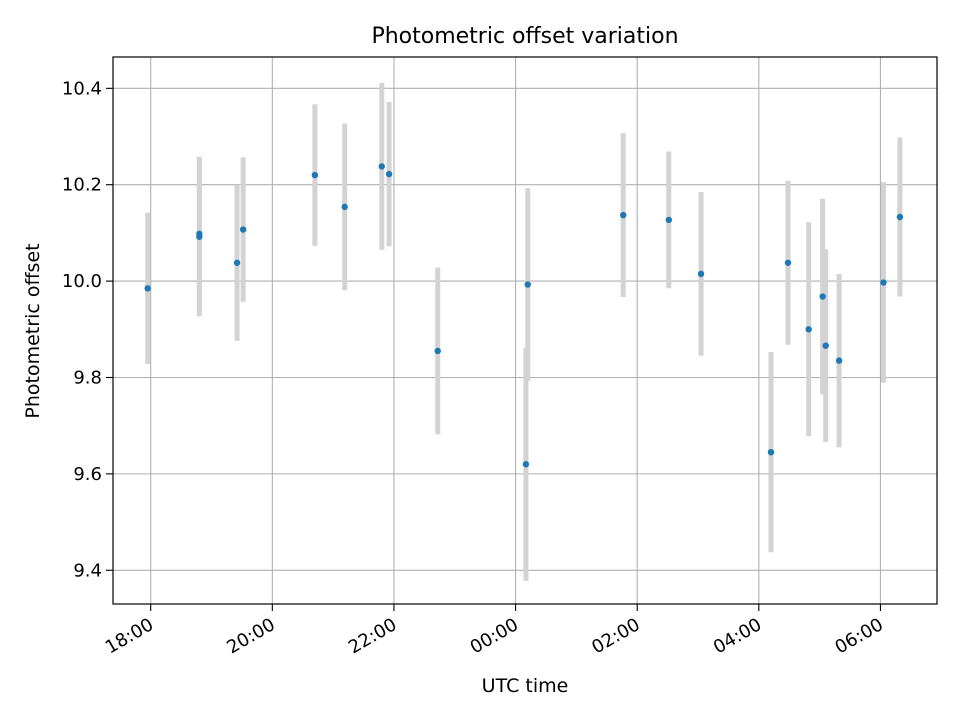  What do you see at coordinates (525, 686) in the screenshot?
I see `x-axis-label: UTC time` at bounding box center [525, 686].